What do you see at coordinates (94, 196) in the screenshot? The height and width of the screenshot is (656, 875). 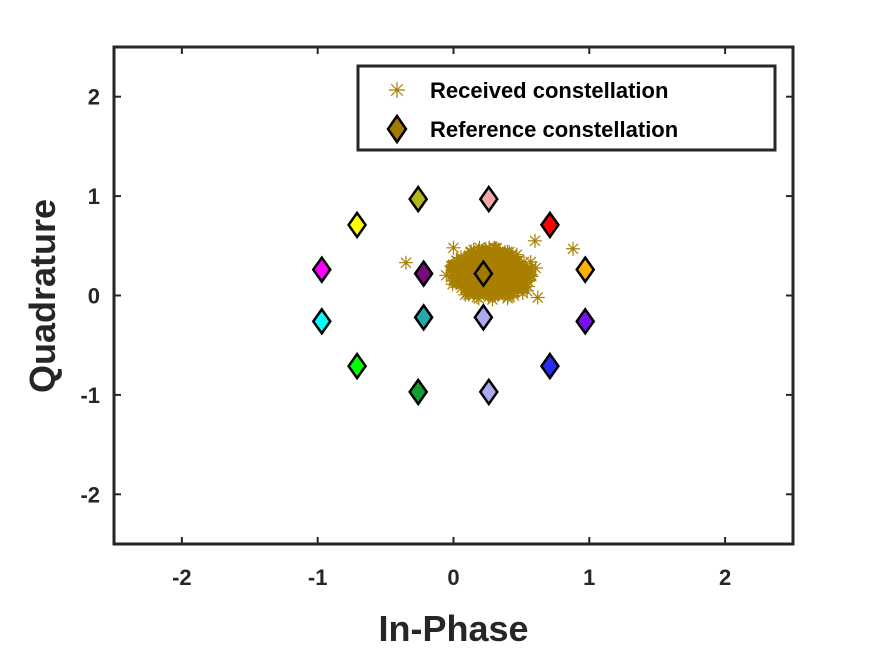 I see `y-tick-label: 1` at bounding box center [94, 196].